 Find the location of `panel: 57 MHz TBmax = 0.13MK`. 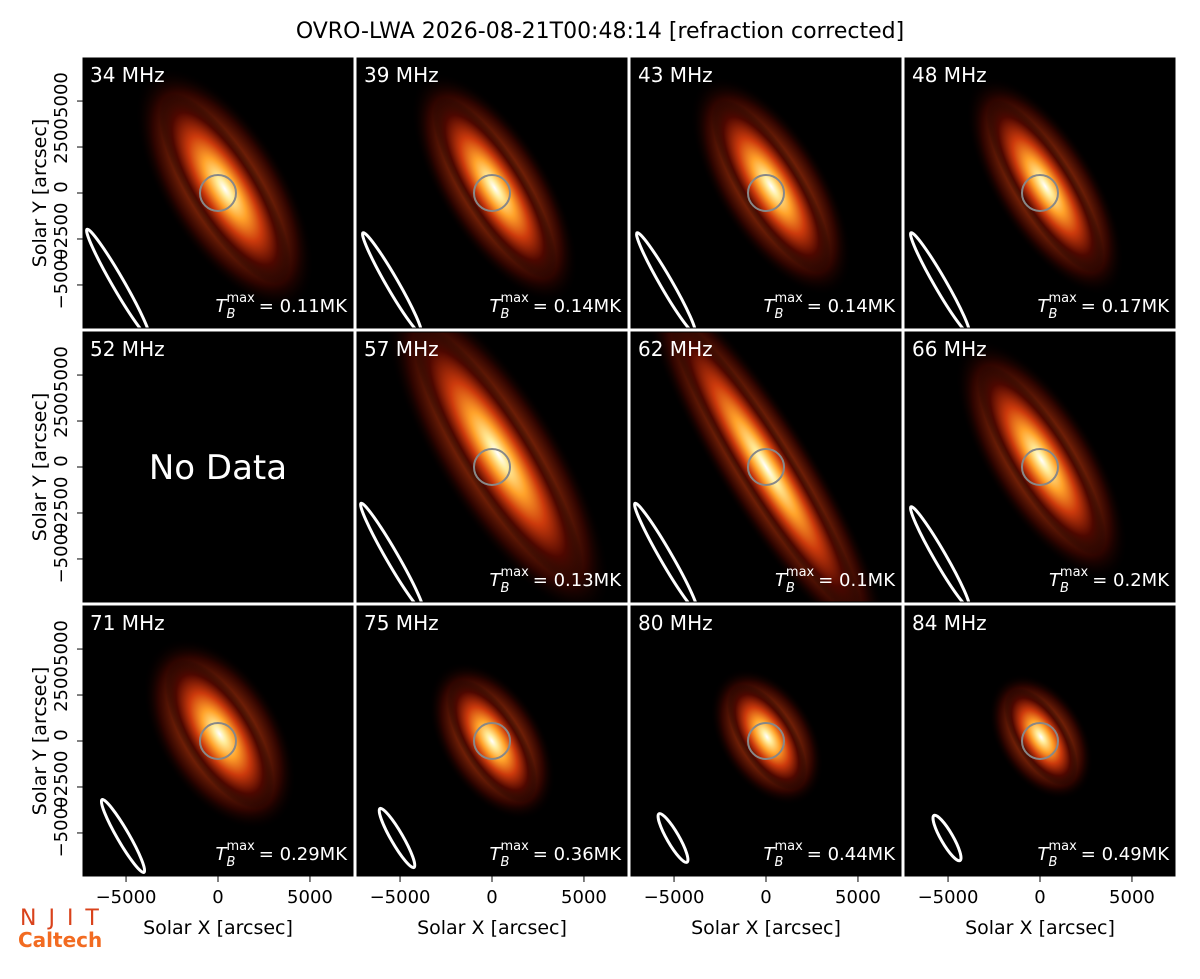

panel: 57 MHz TBmax = 0.13MK is located at coordinates (492, 467).